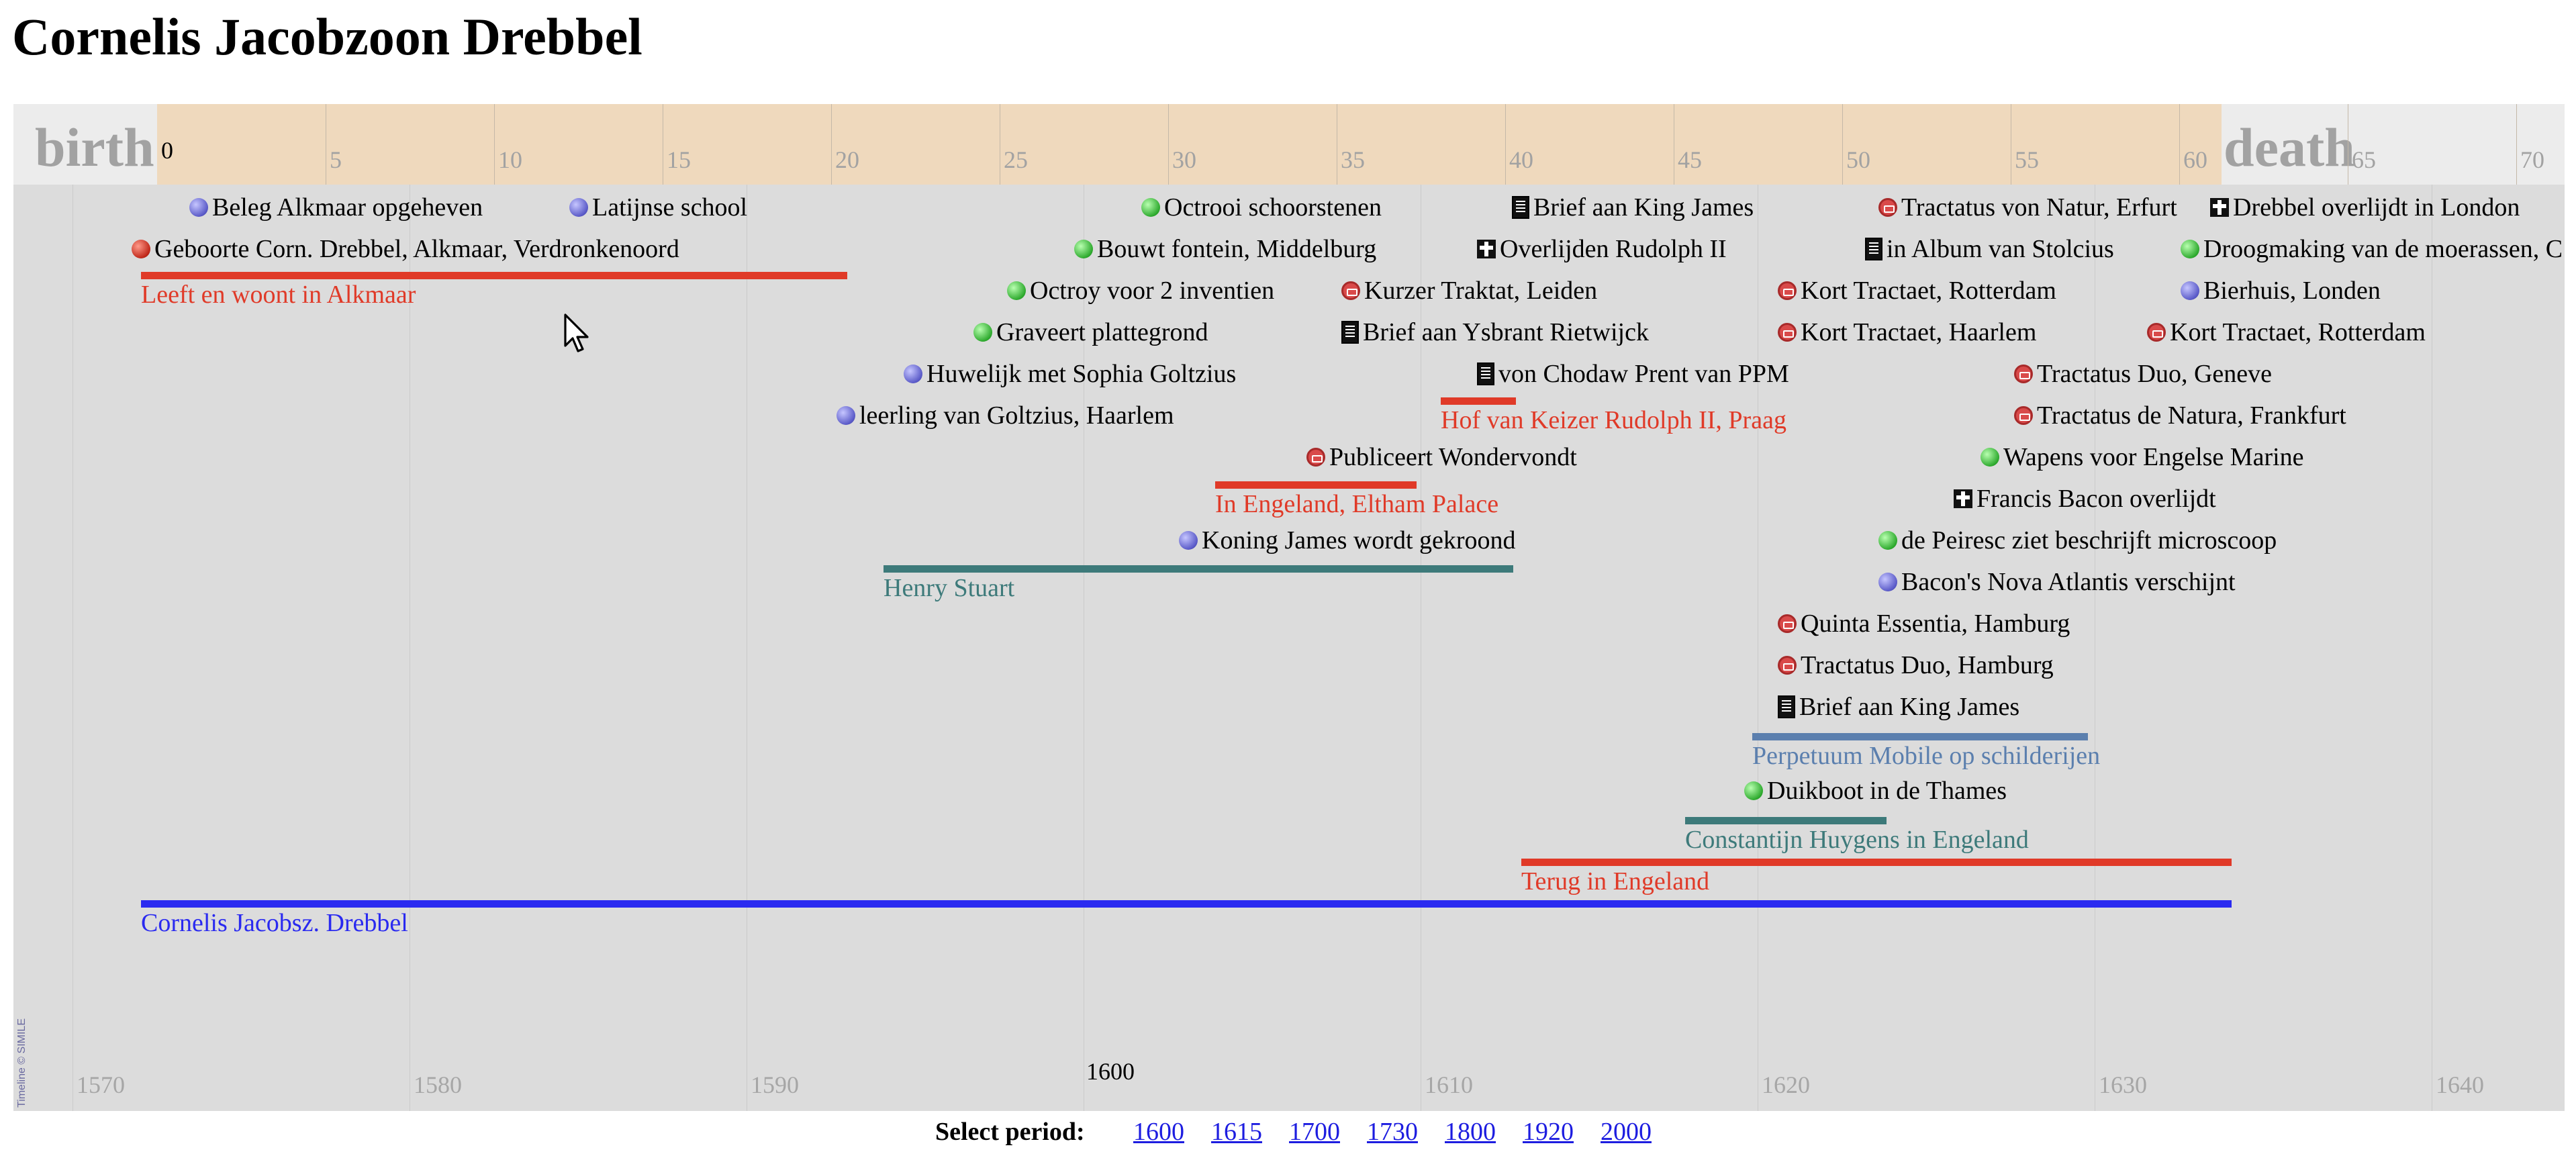 The height and width of the screenshot is (1160, 2576). What do you see at coordinates (141, 249) in the screenshot?
I see `red-dot-icon` at bounding box center [141, 249].